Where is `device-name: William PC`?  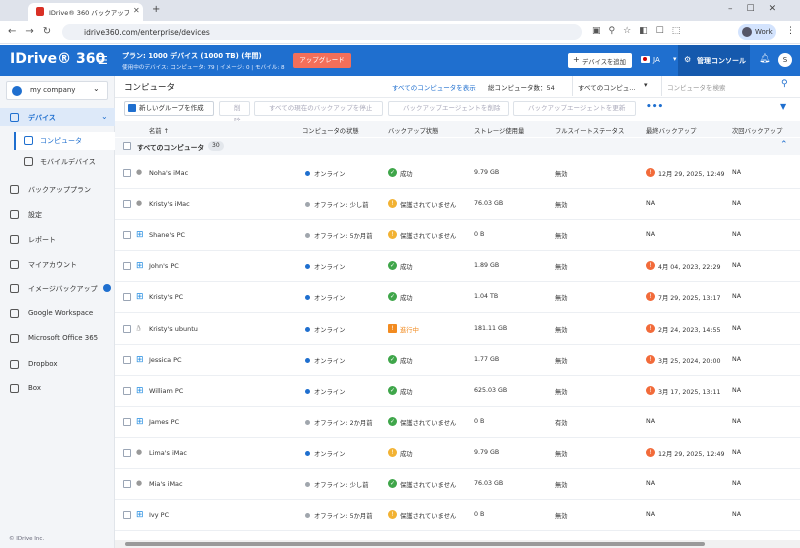
device-name: William PC is located at coordinates (166, 390).